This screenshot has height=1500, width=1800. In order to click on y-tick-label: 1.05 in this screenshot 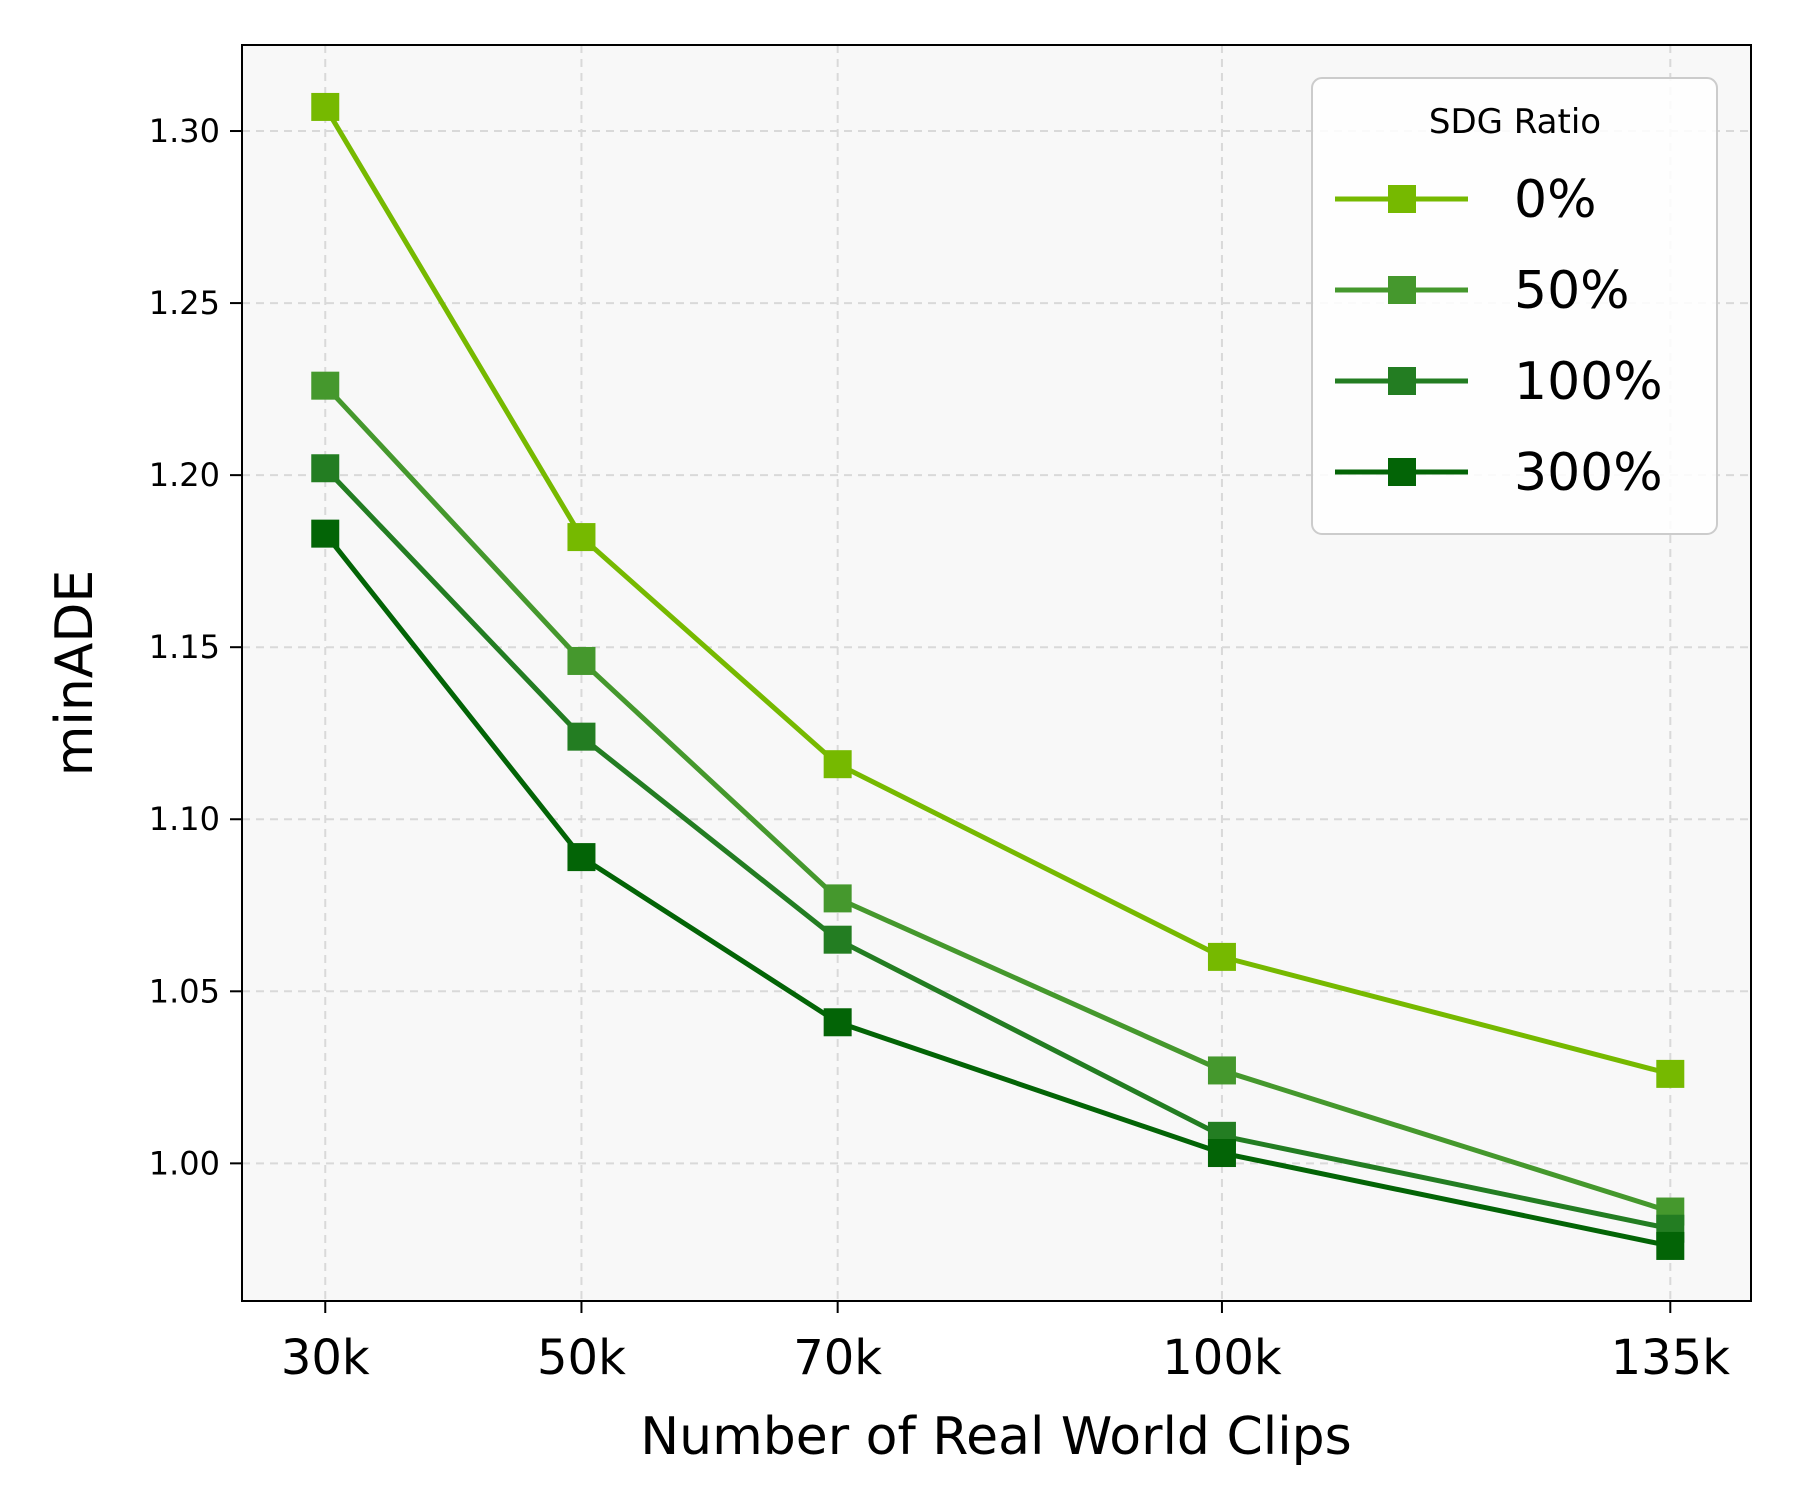, I will do `click(184, 991)`.